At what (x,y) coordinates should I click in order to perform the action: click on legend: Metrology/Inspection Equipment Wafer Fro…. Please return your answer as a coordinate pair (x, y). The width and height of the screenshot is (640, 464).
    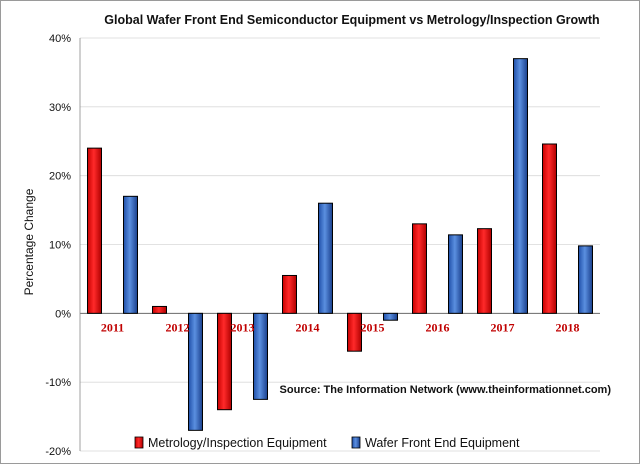
    Looking at the image, I should click on (327, 443).